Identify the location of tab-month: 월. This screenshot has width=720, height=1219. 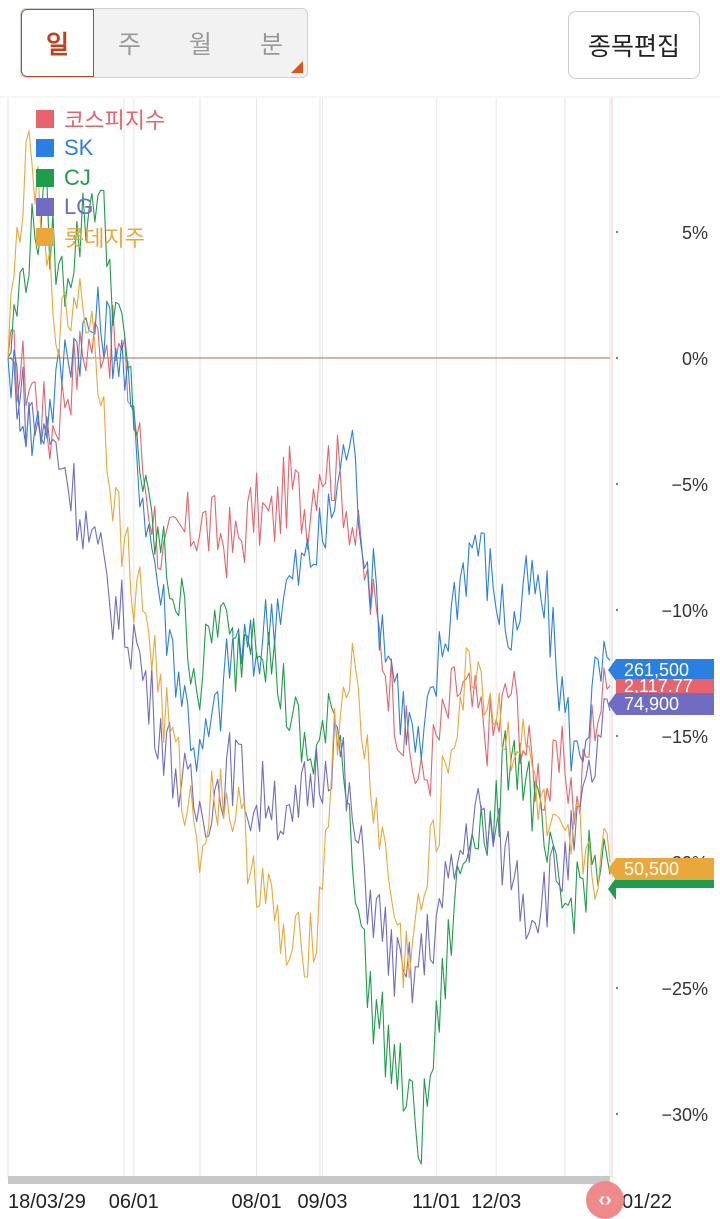
(200, 45).